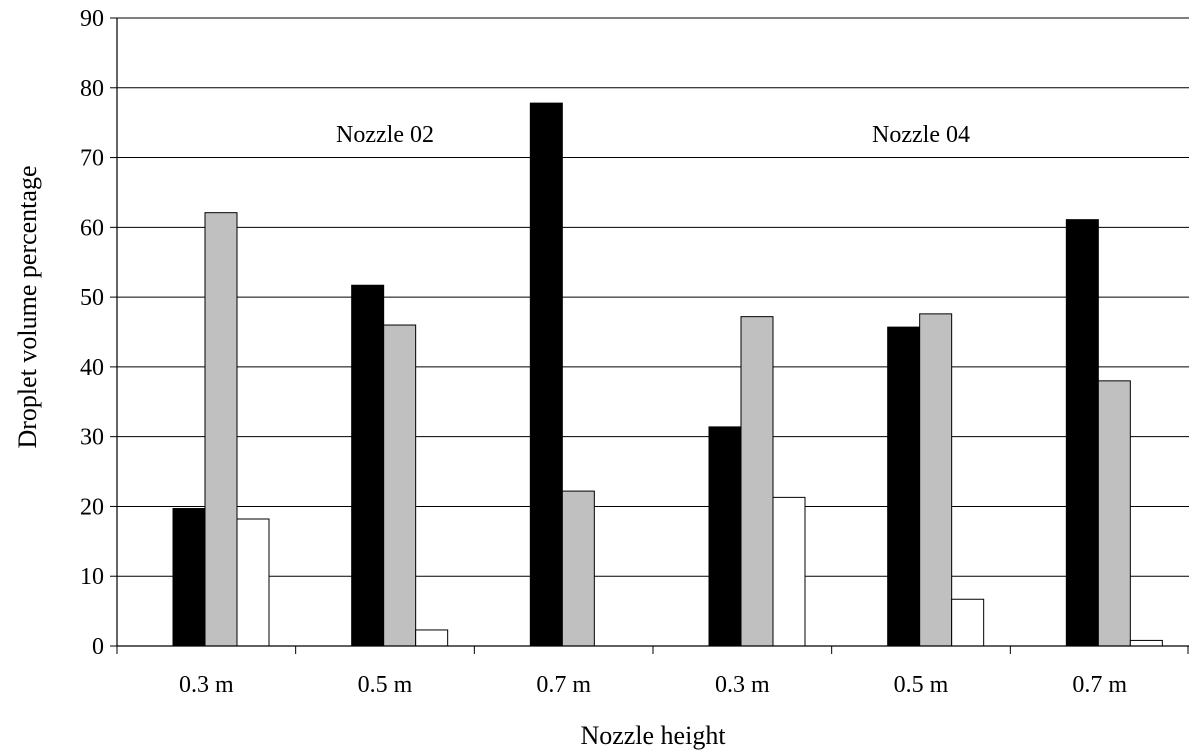 Image resolution: width=1189 pixels, height=756 pixels. Describe the element at coordinates (92, 19) in the screenshot. I see `y-tick-label: 90` at that location.